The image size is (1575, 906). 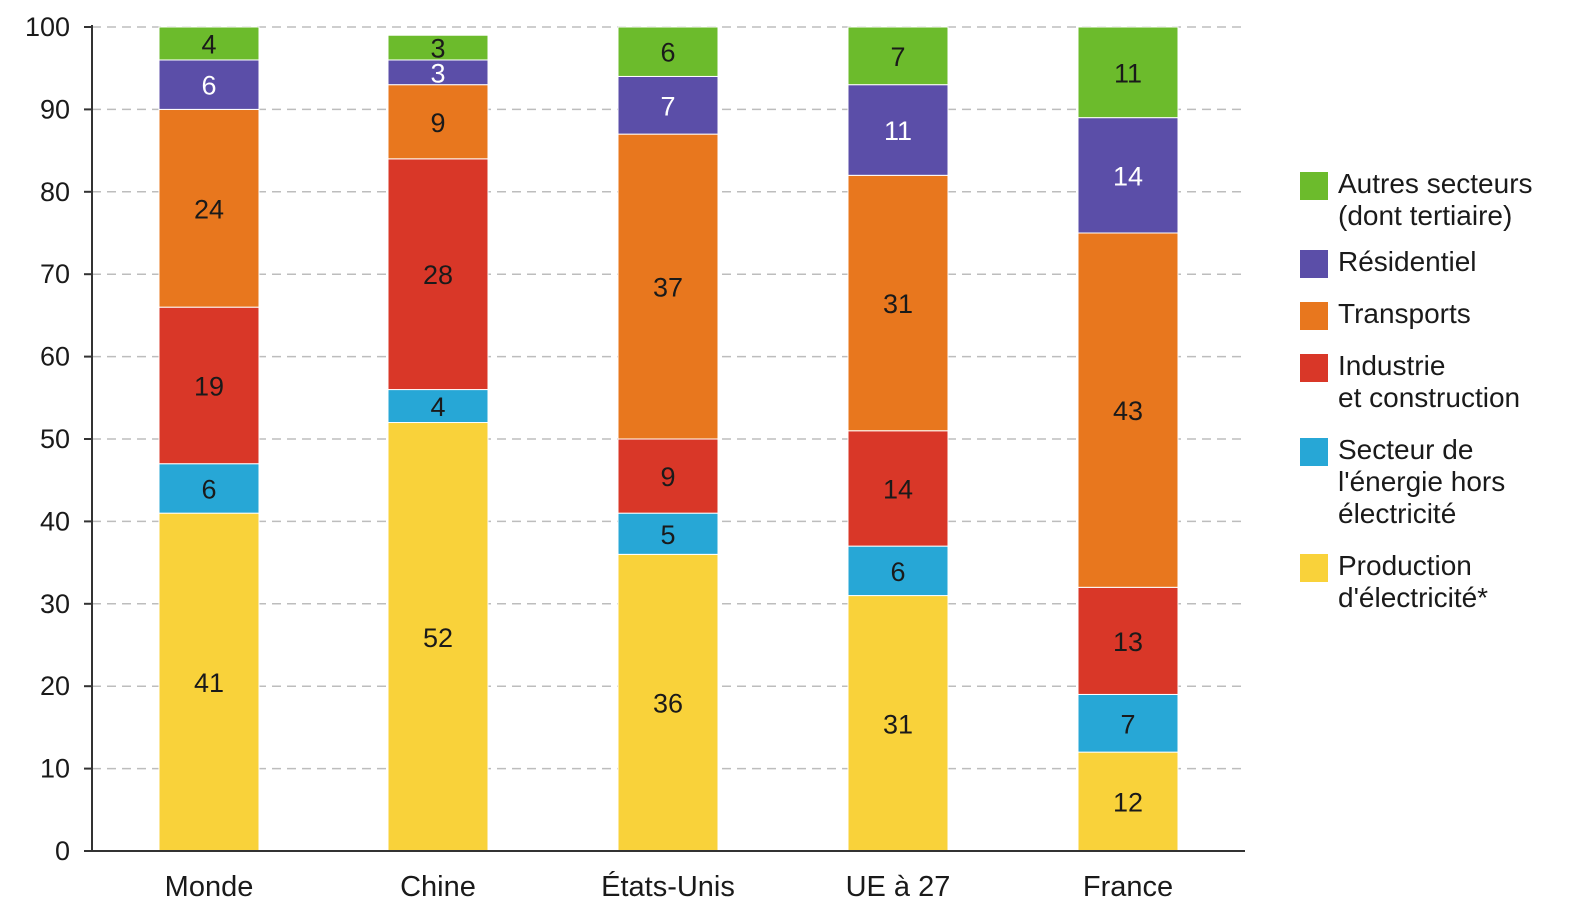 I want to click on y-tick-label: 80, so click(x=55, y=192).